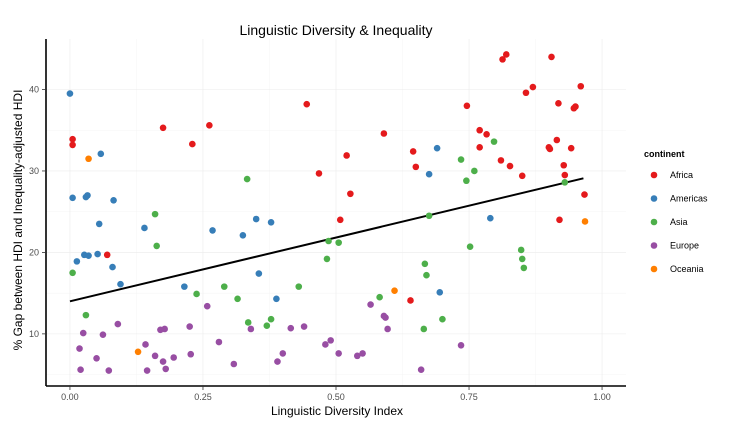 This screenshot has width=746, height=429. What do you see at coordinates (654, 175) in the screenshot?
I see `legend-key-africa` at bounding box center [654, 175].